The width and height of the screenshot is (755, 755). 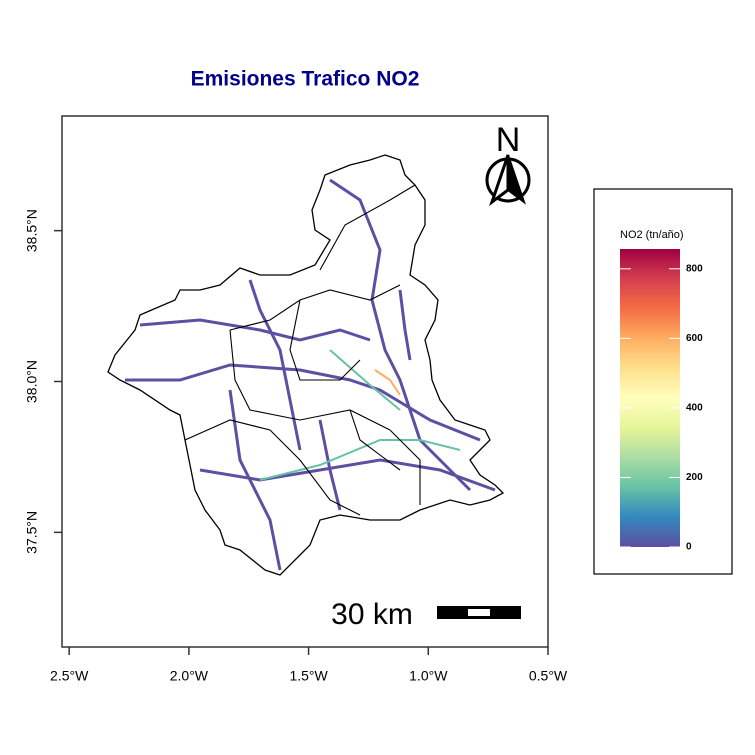 I want to click on north-arrow-right, so click(x=516, y=179).